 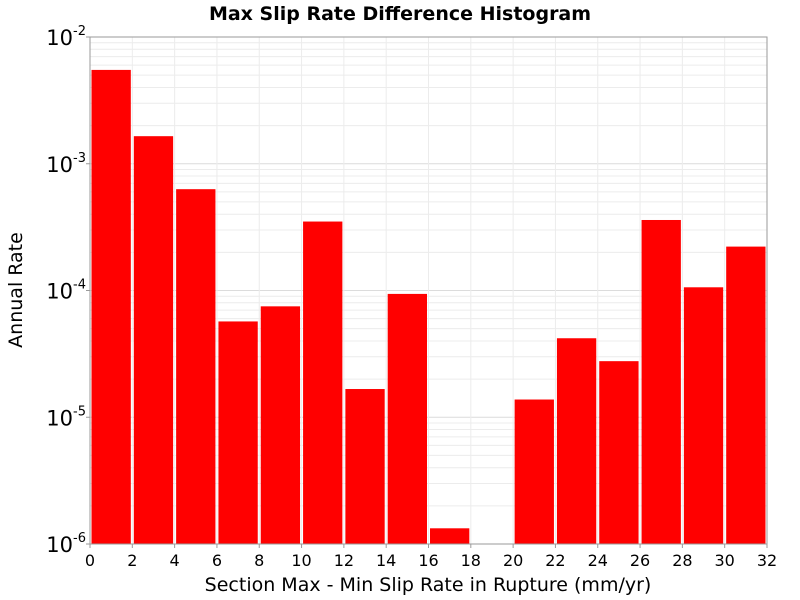 I want to click on x-tick-label: 10, so click(x=301, y=560).